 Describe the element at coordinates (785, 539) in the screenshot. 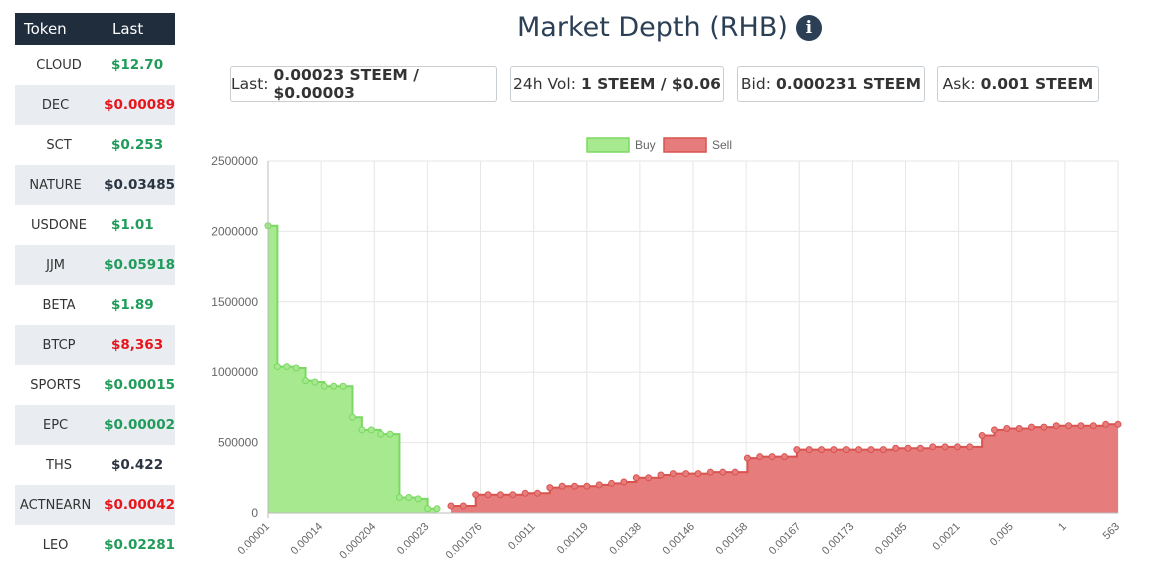

I see `x-tick-label: 0.00167` at that location.